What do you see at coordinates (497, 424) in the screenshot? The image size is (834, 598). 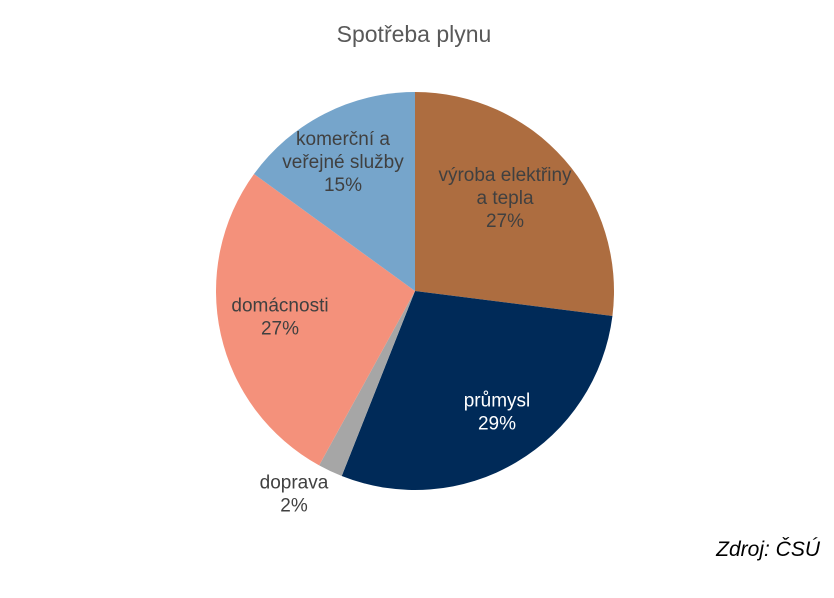 I see `slice-value-label: 29%` at bounding box center [497, 424].